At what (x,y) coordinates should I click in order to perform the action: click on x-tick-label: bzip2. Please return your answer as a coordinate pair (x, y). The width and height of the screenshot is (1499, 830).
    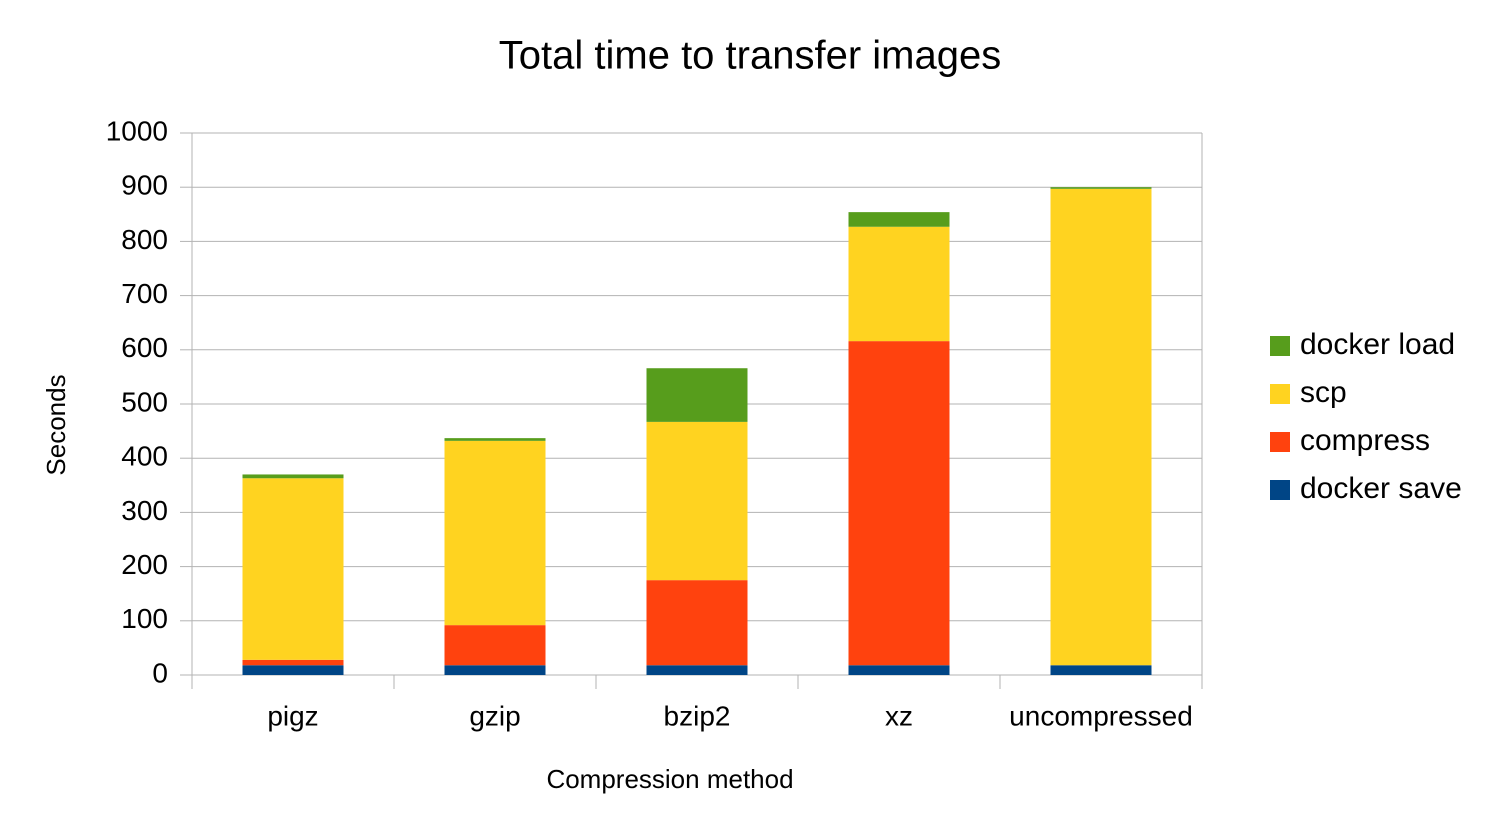
    Looking at the image, I should click on (697, 715).